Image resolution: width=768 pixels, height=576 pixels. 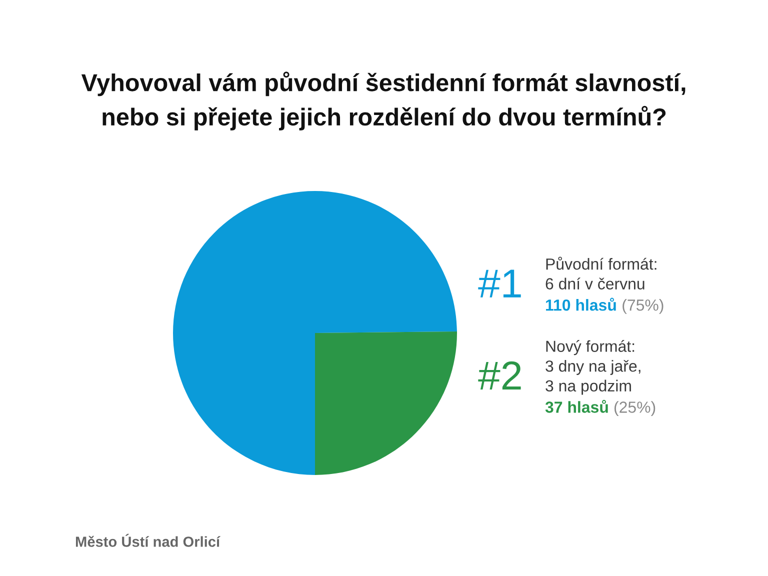 I want to click on slice-label: Původní formát: 6 dní v červnu, so click(x=601, y=273).